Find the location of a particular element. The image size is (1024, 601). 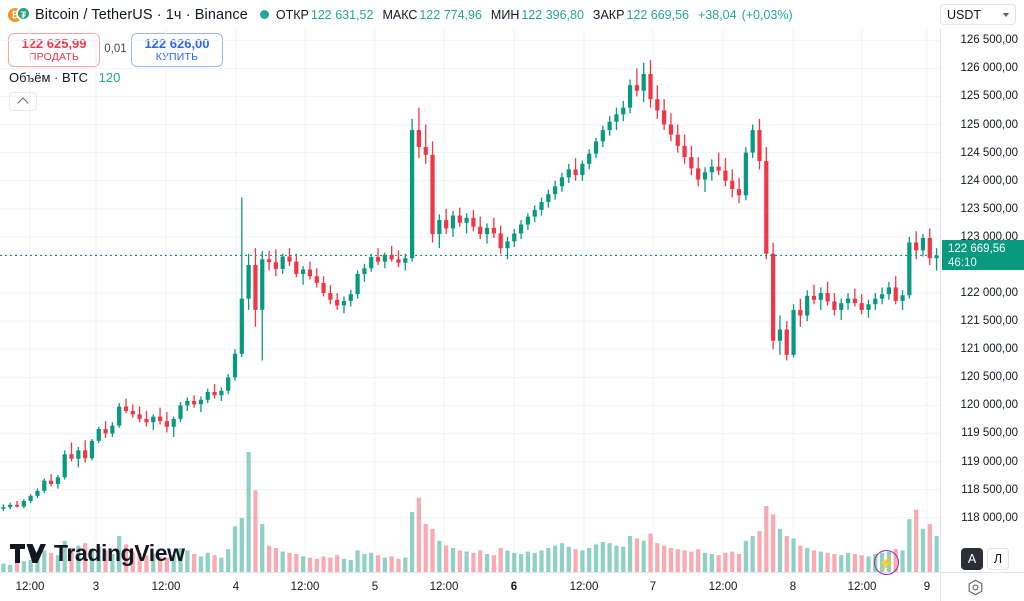

ohlc-open-value: 122 631,52 is located at coordinates (342, 14).